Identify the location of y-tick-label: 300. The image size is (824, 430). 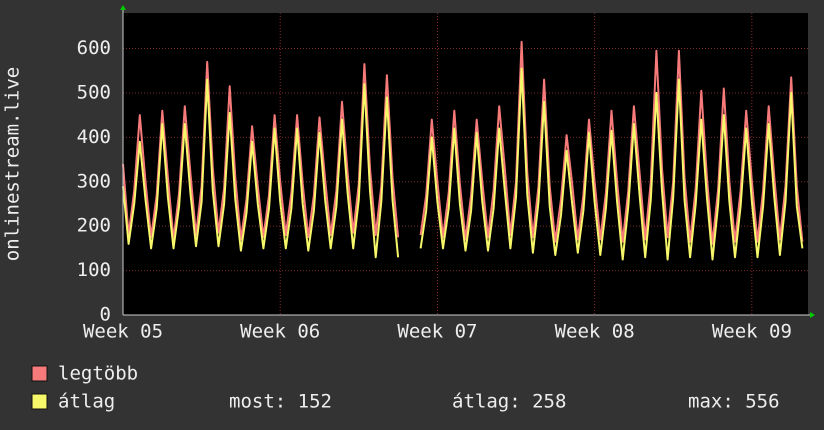
(94, 181).